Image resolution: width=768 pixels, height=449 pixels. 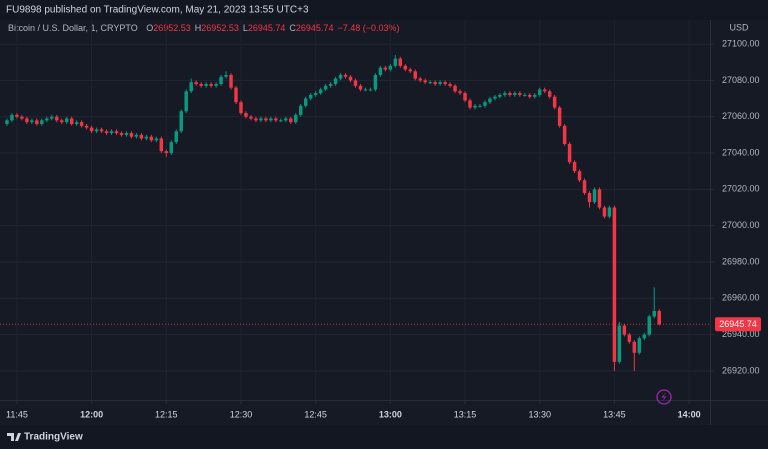 What do you see at coordinates (267, 28) in the screenshot?
I see `legend-value: 26945.74` at bounding box center [267, 28].